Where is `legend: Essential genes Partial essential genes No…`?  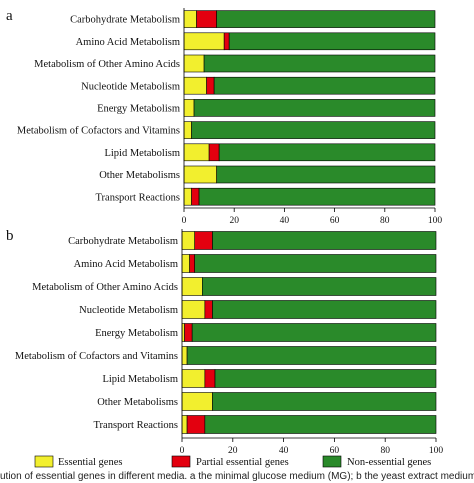 legend: Essential genes Partial essential genes No… is located at coordinates (232, 461).